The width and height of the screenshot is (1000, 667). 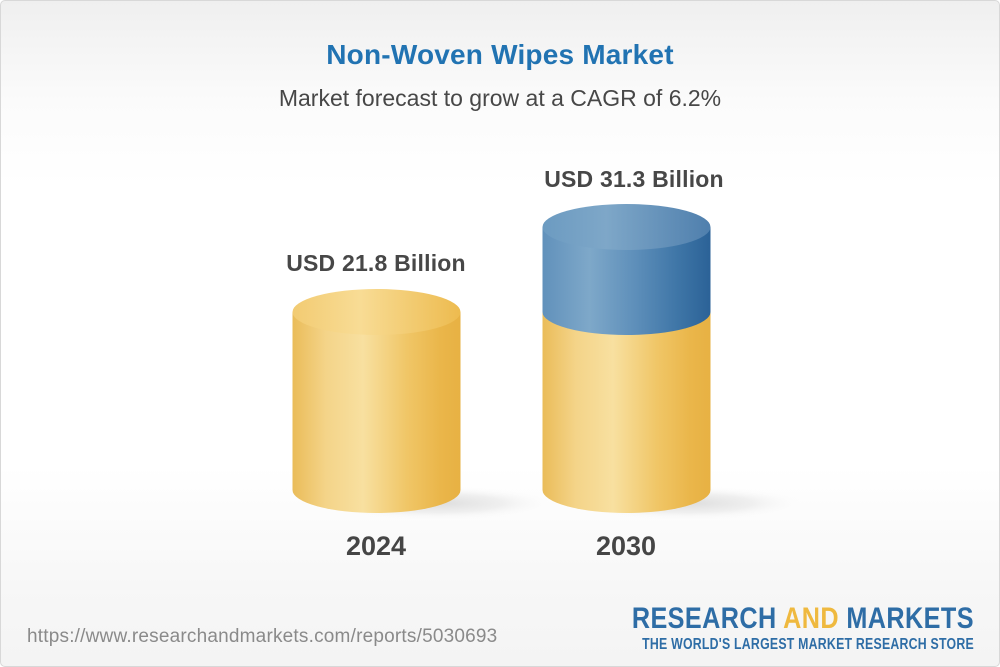 What do you see at coordinates (811, 618) in the screenshot?
I see `logo-word-and: AND` at bounding box center [811, 618].